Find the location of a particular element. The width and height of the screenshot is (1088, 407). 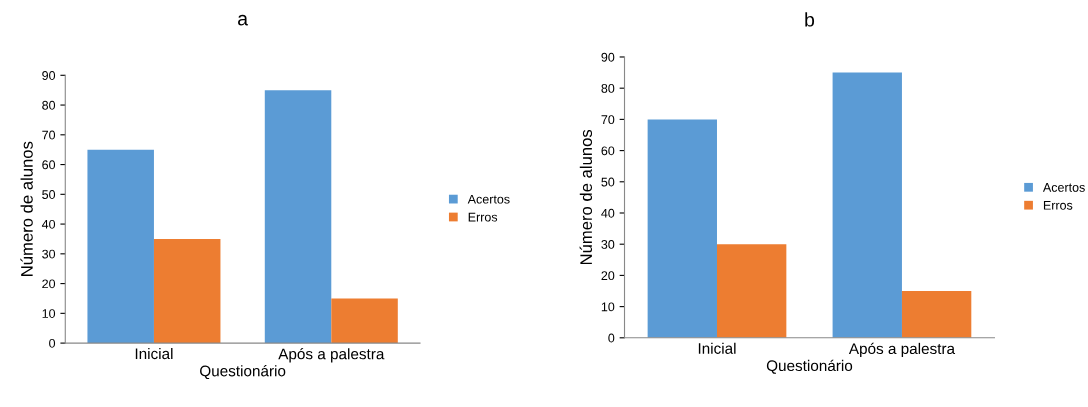

chart-title: a is located at coordinates (243, 20).